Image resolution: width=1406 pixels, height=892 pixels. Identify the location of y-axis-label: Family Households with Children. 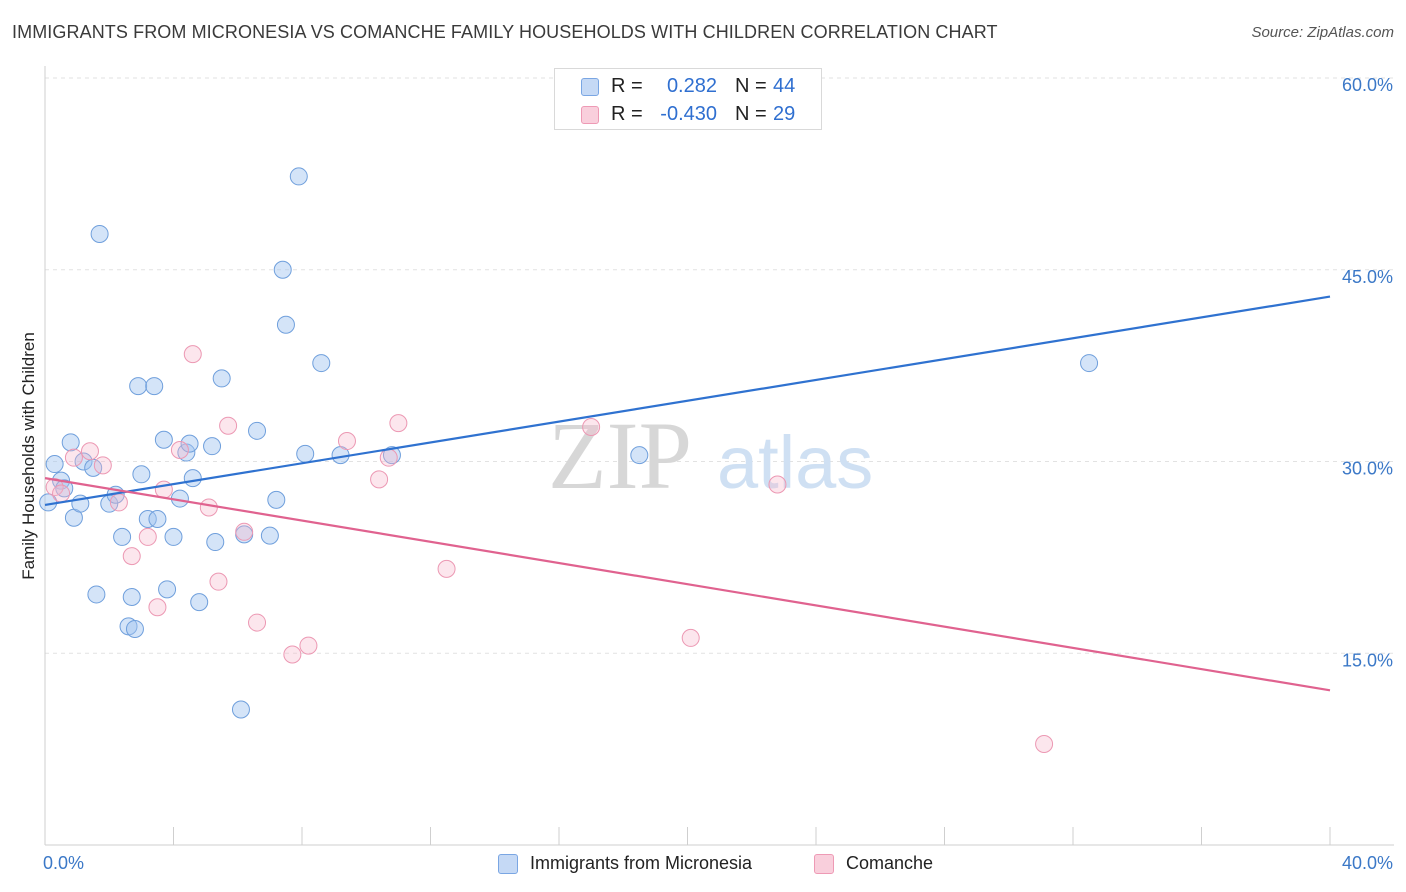
(28, 456).